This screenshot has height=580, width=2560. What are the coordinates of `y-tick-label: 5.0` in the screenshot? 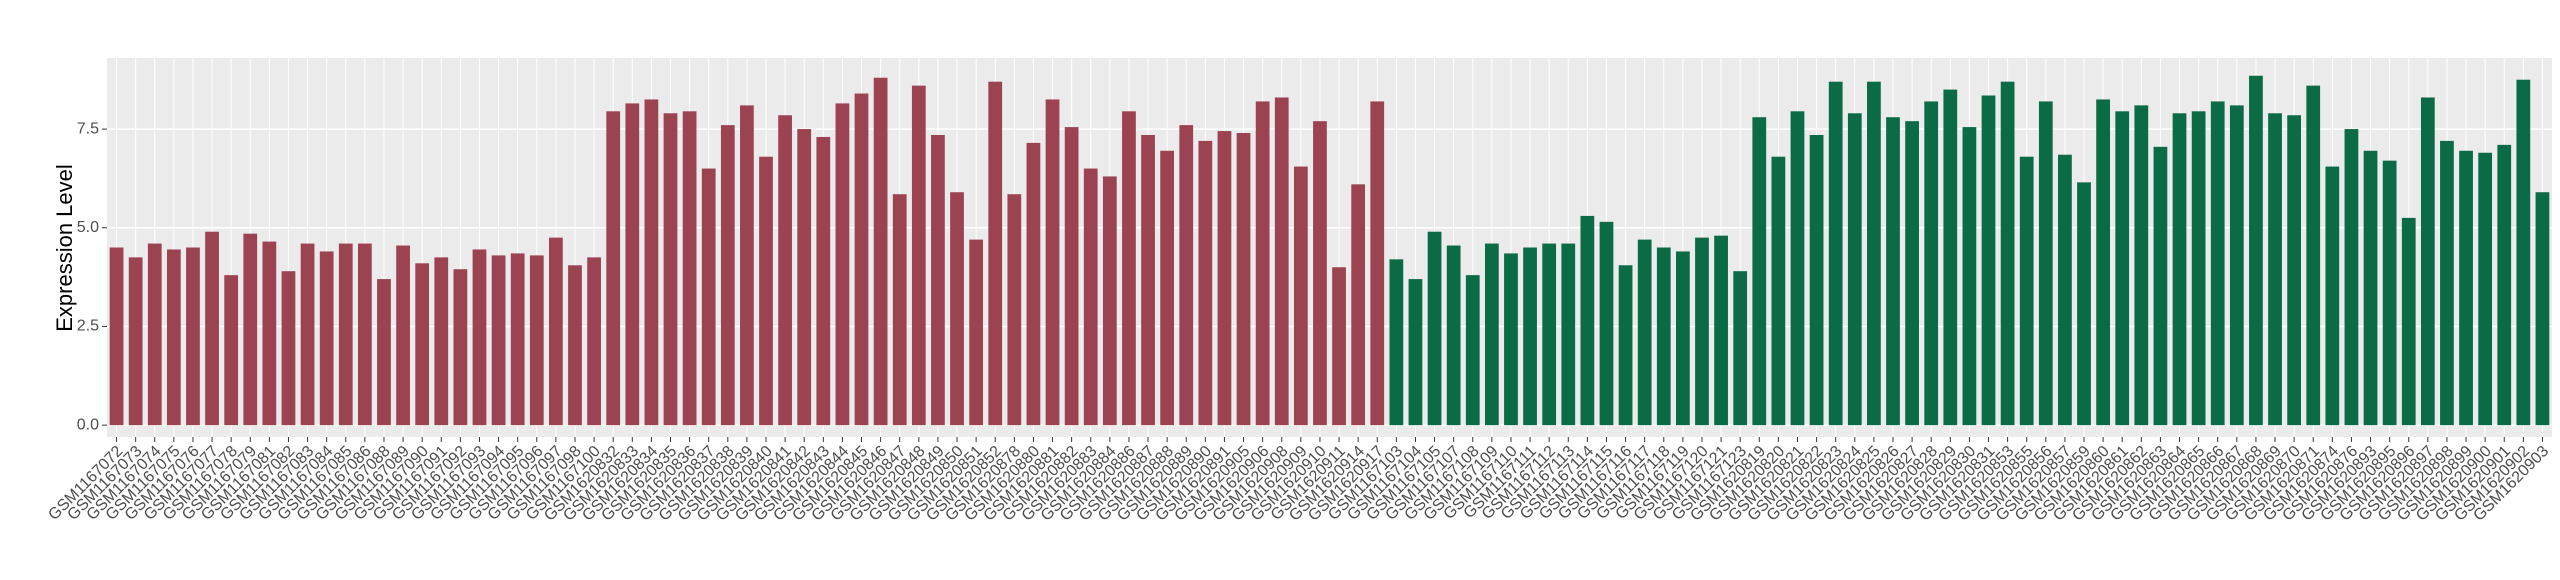 It's located at (88, 227).